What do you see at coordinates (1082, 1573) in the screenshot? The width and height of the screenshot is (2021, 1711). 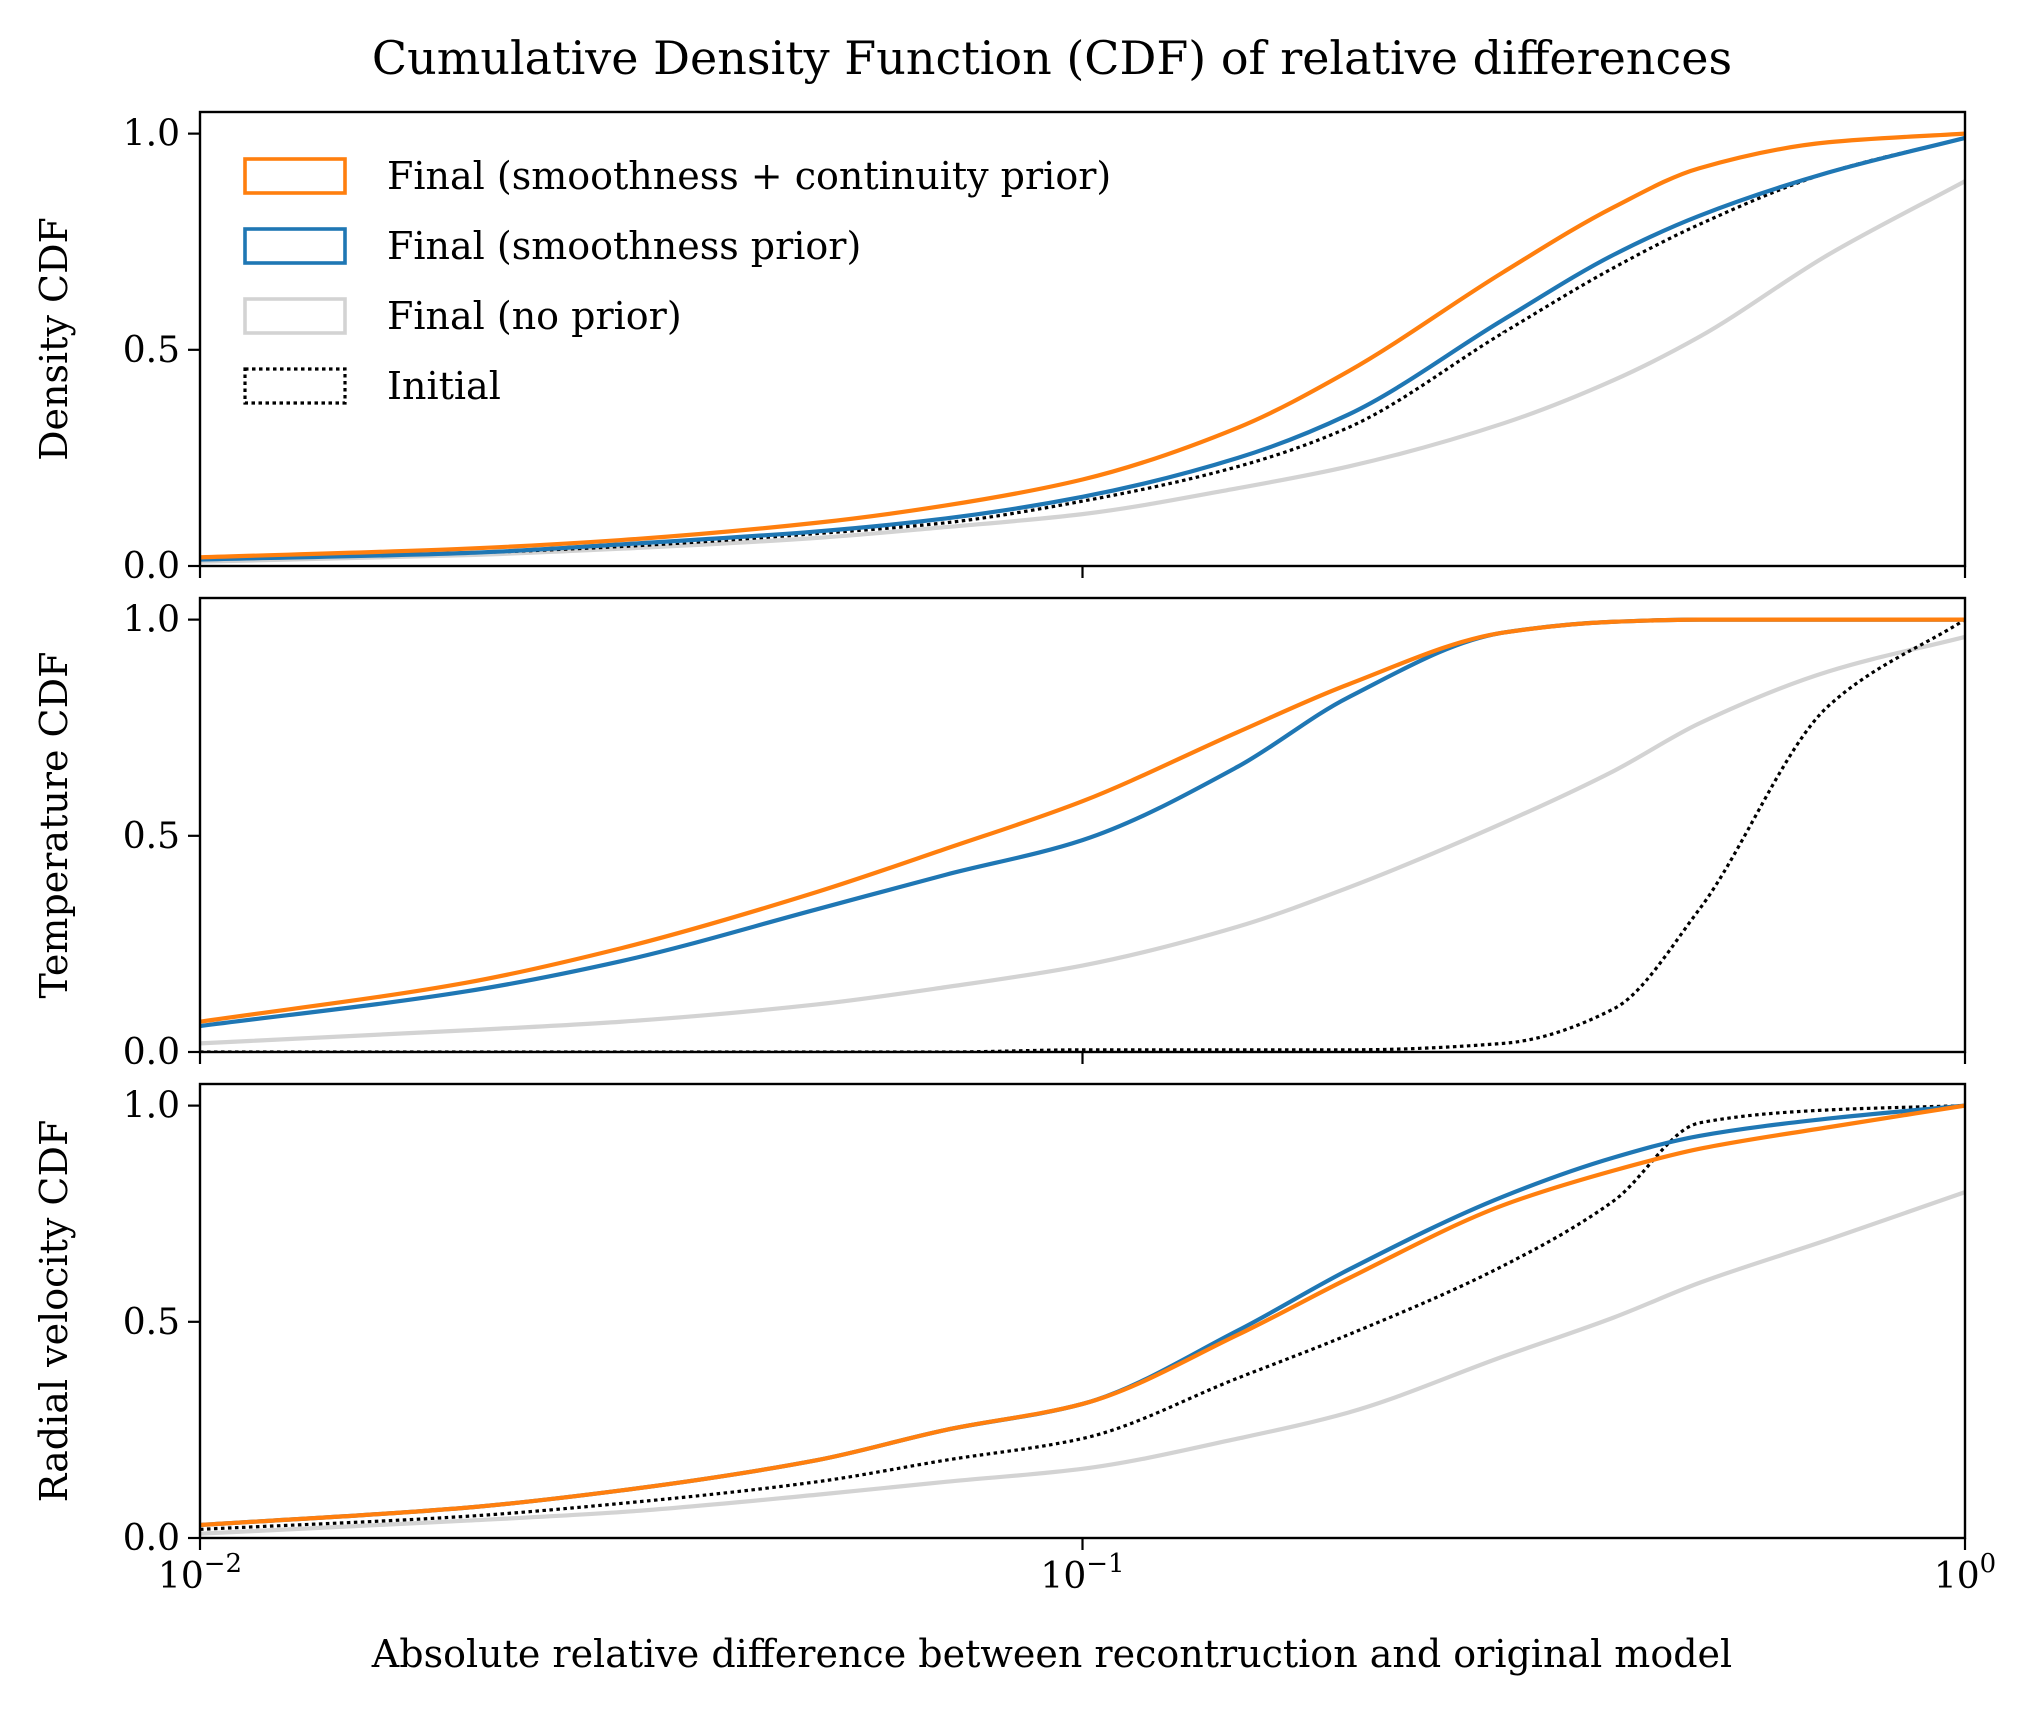 I see `x-tick-label: 10⁻¹` at bounding box center [1082, 1573].